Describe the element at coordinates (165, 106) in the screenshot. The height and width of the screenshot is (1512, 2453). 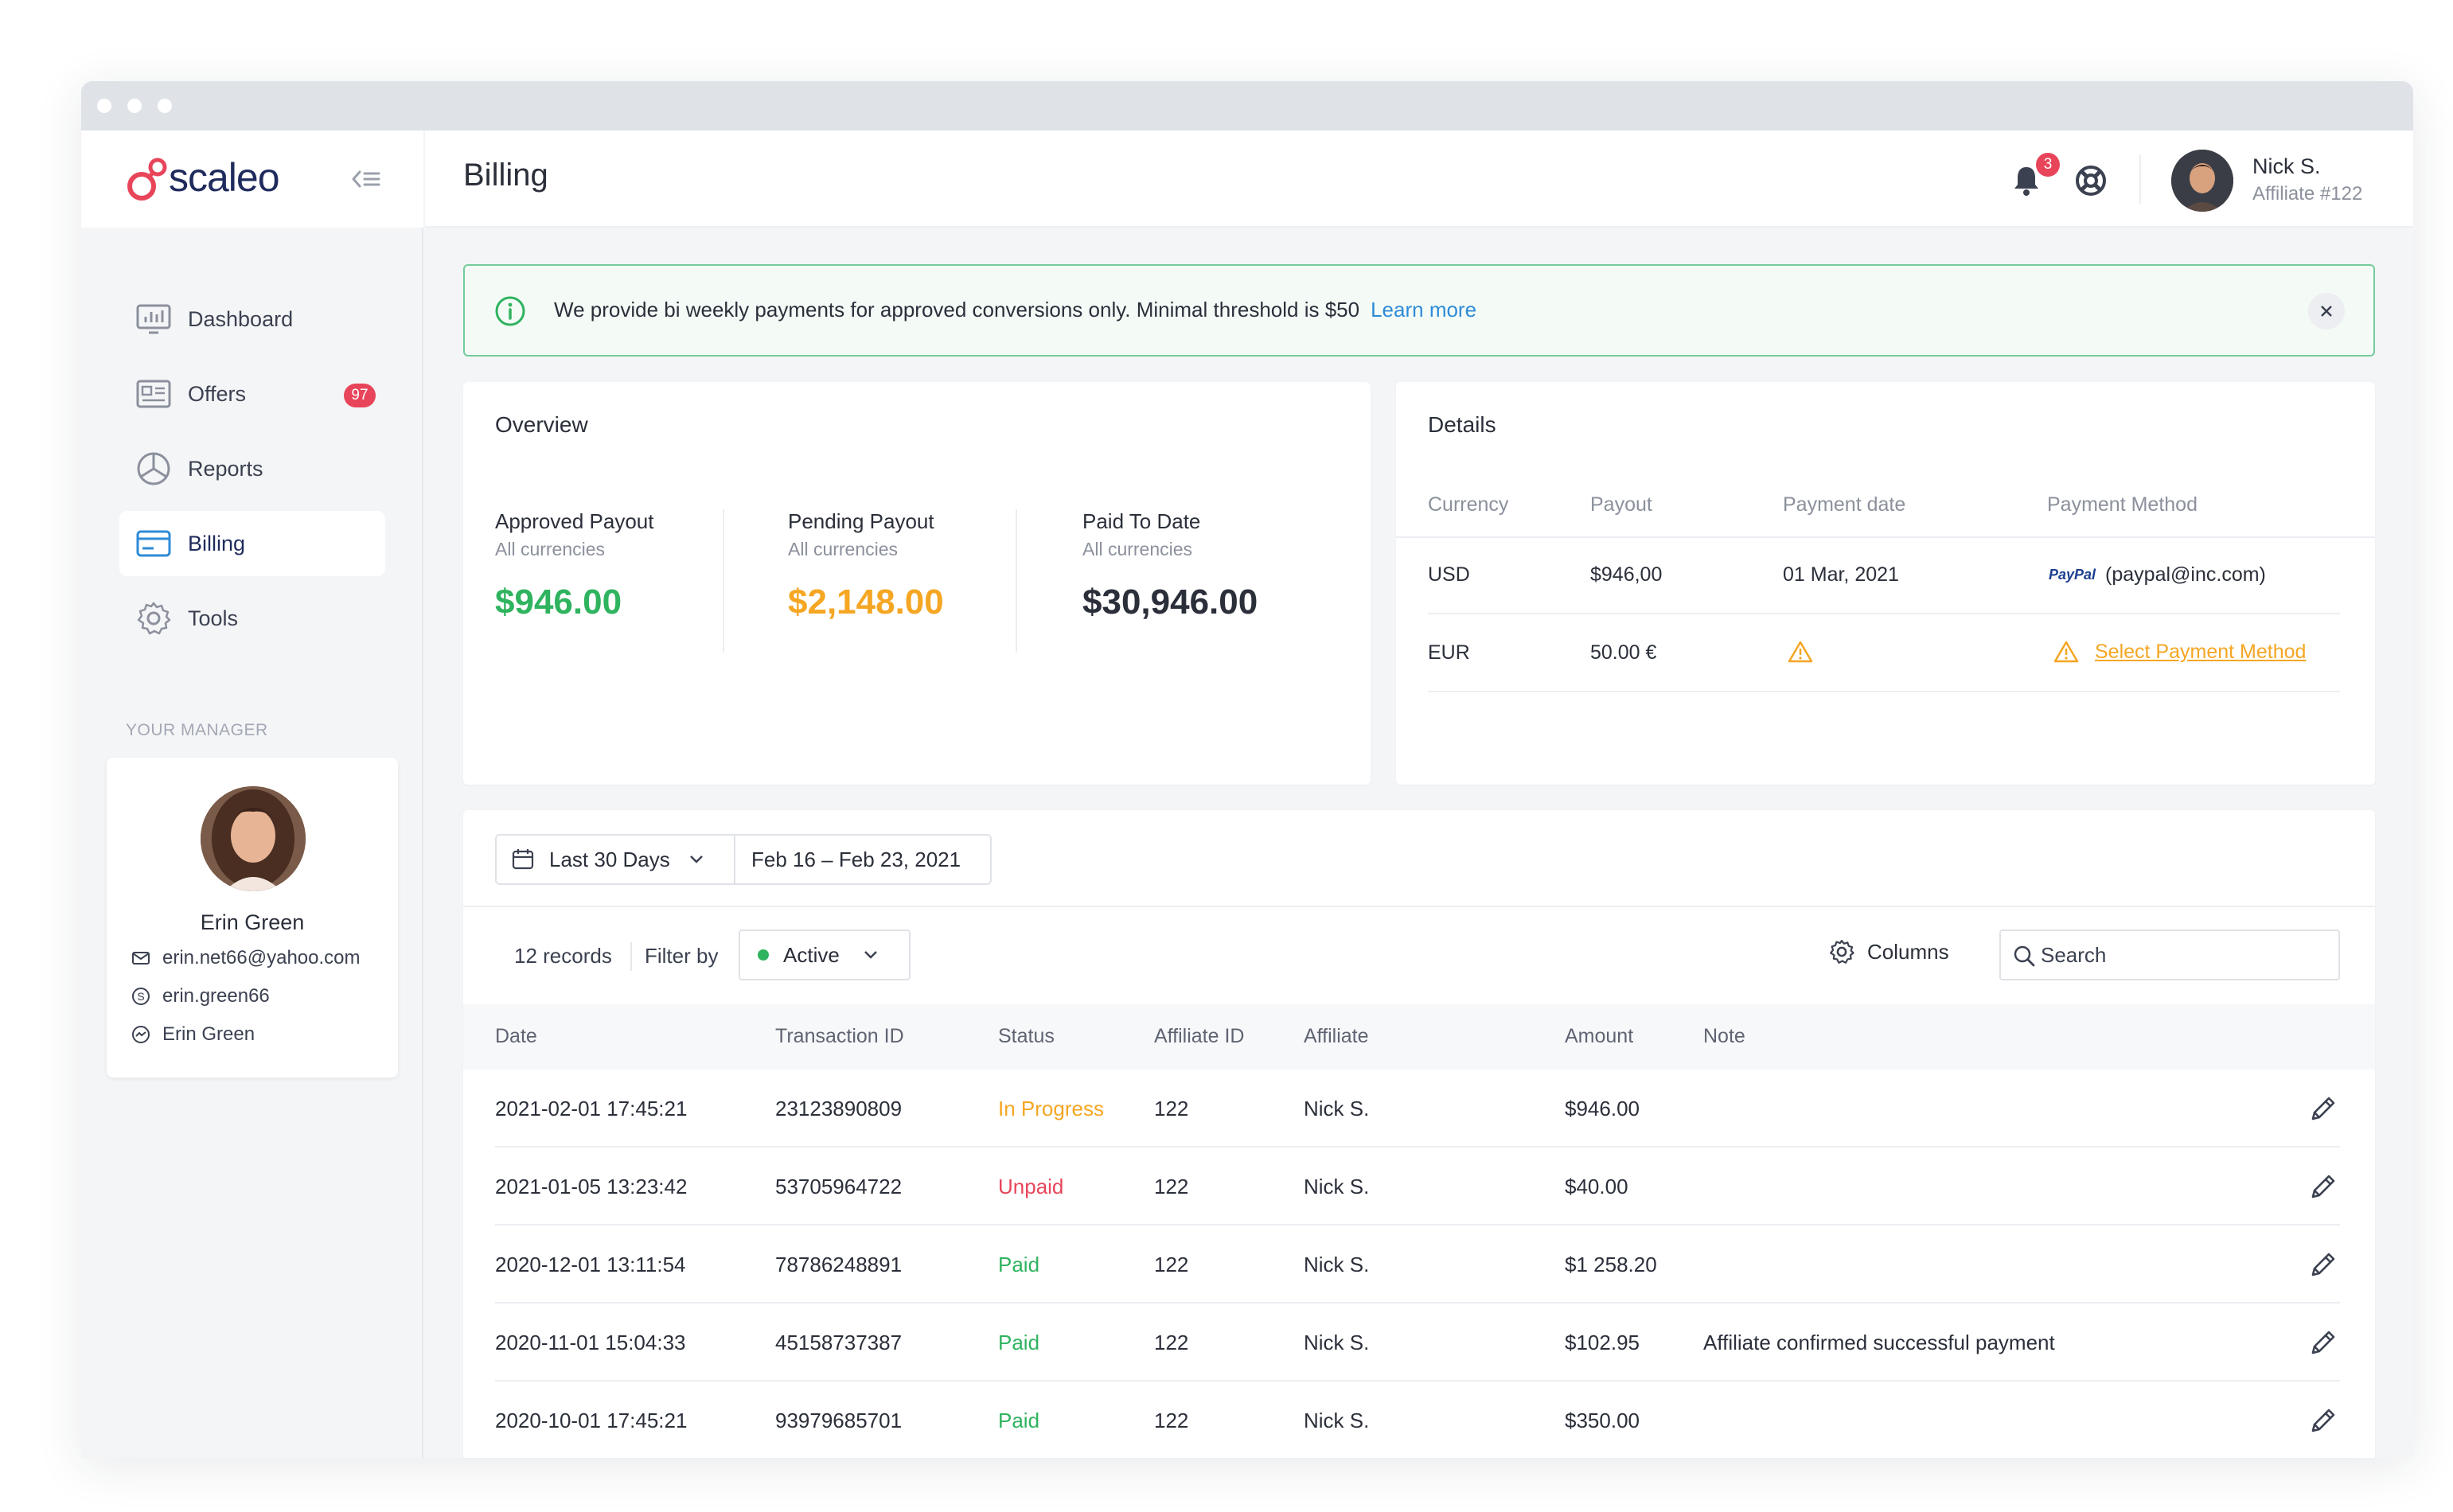
I see `window-dot-maximize` at that location.